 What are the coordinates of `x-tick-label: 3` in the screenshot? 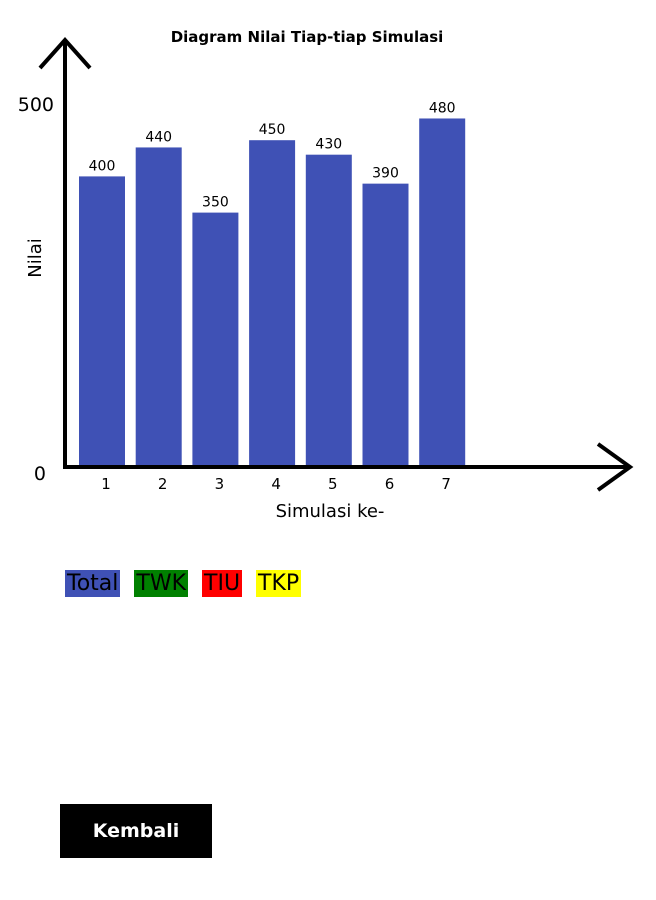 It's located at (220, 484).